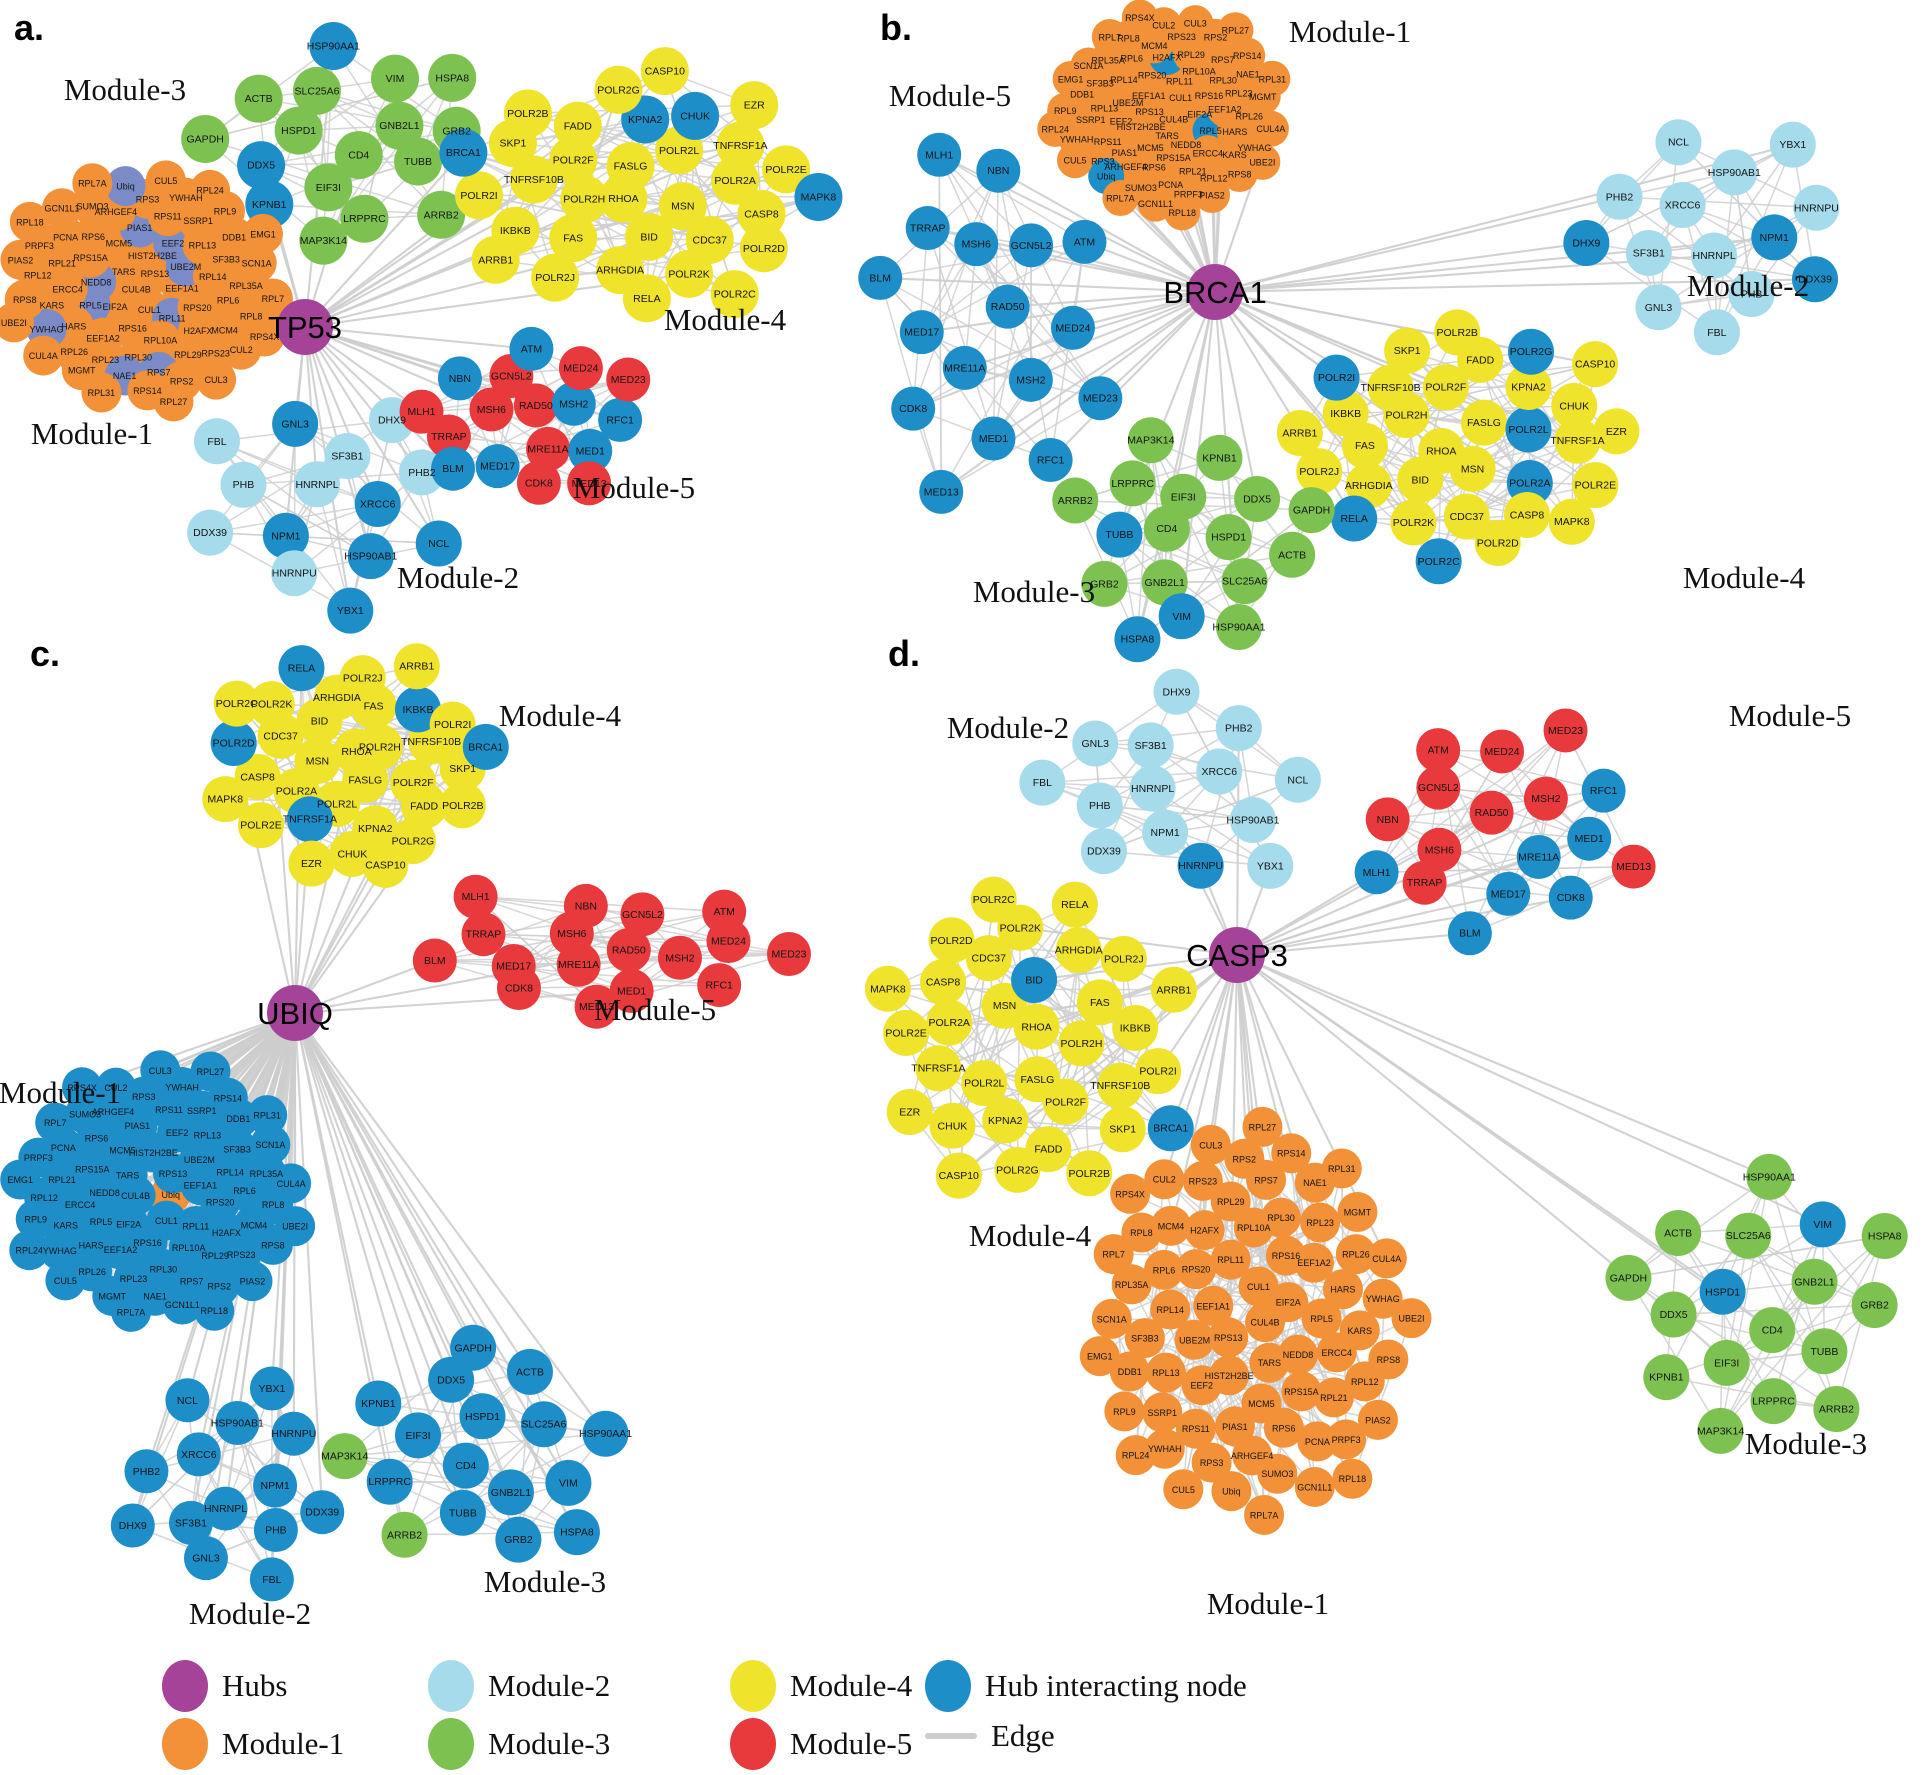 This screenshot has height=1775, width=1923. I want to click on node-RPS13, so click(1228, 1337).